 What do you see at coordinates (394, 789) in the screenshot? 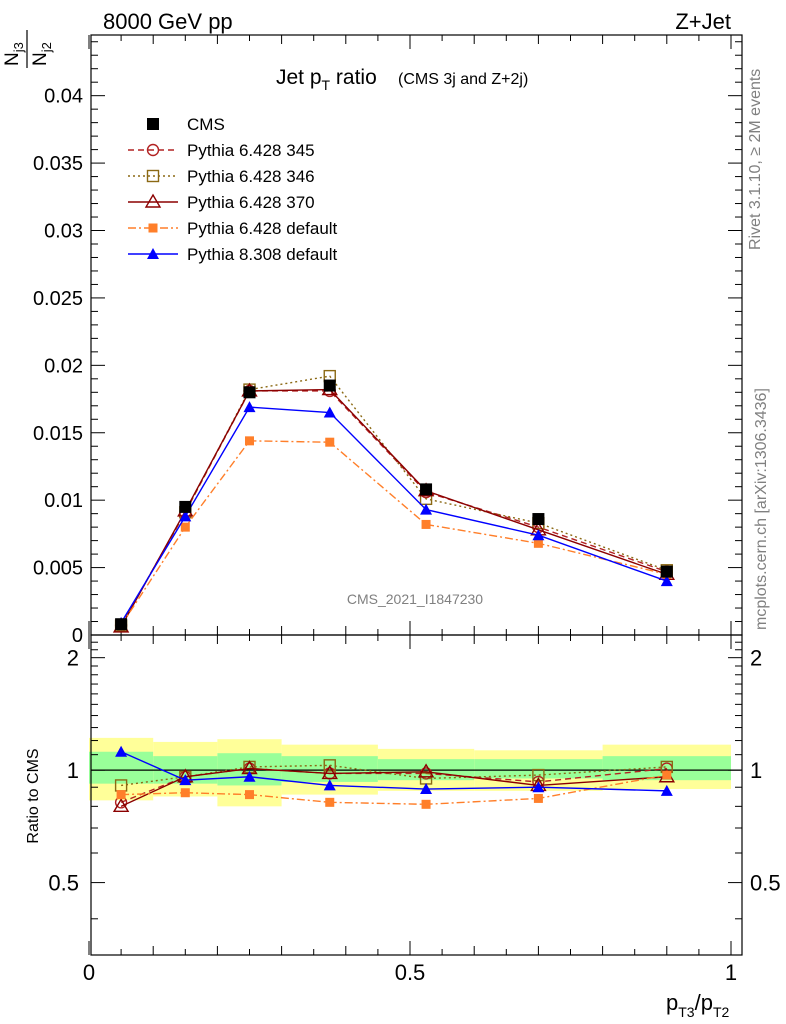
I see `ratio-series-pythia-6-428-default` at bounding box center [394, 789].